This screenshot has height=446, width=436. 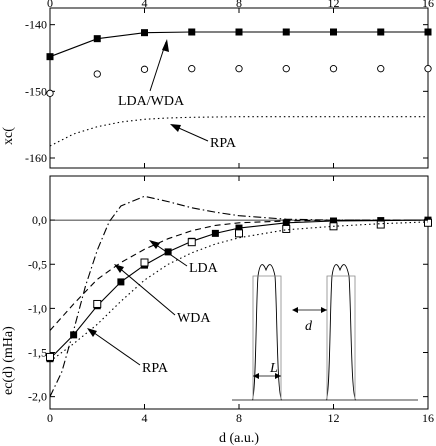 I want to click on inset-label-l: L, so click(x=273, y=368).